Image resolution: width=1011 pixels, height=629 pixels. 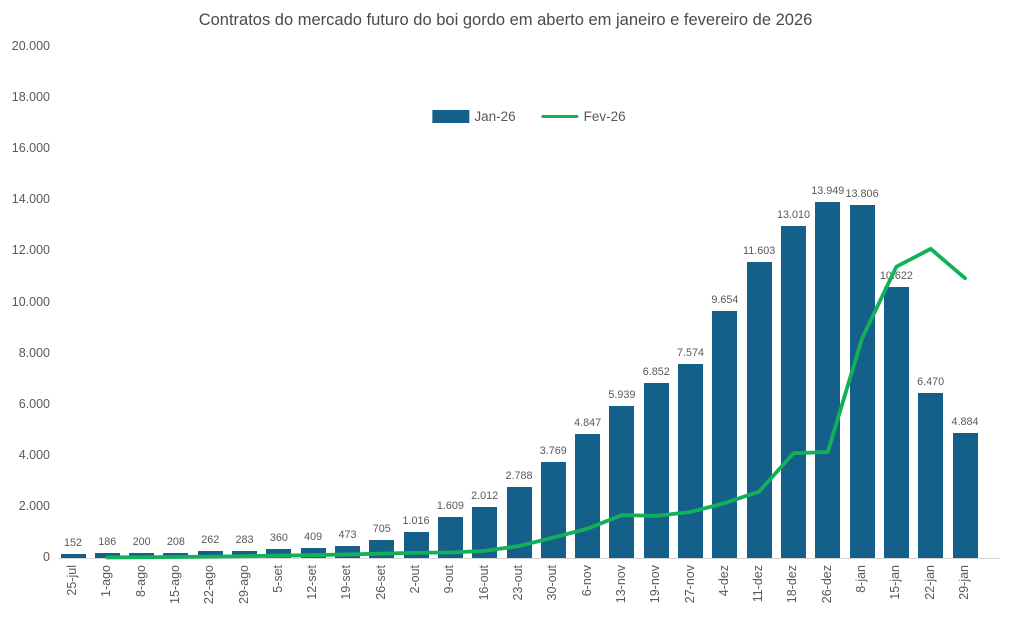 I want to click on bar-2-out, so click(x=416, y=545).